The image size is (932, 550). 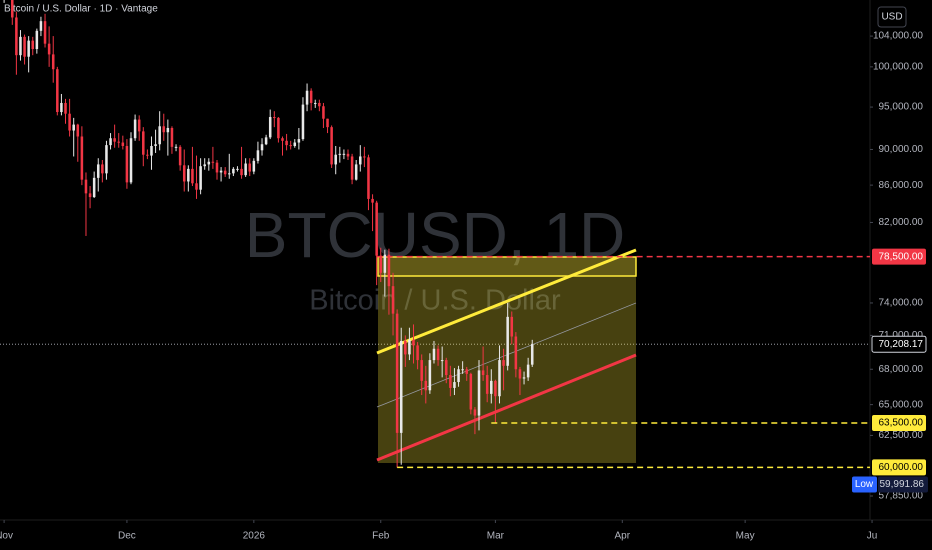 What do you see at coordinates (901, 344) in the screenshot?
I see `last-price-label: 70,208.17` at bounding box center [901, 344].